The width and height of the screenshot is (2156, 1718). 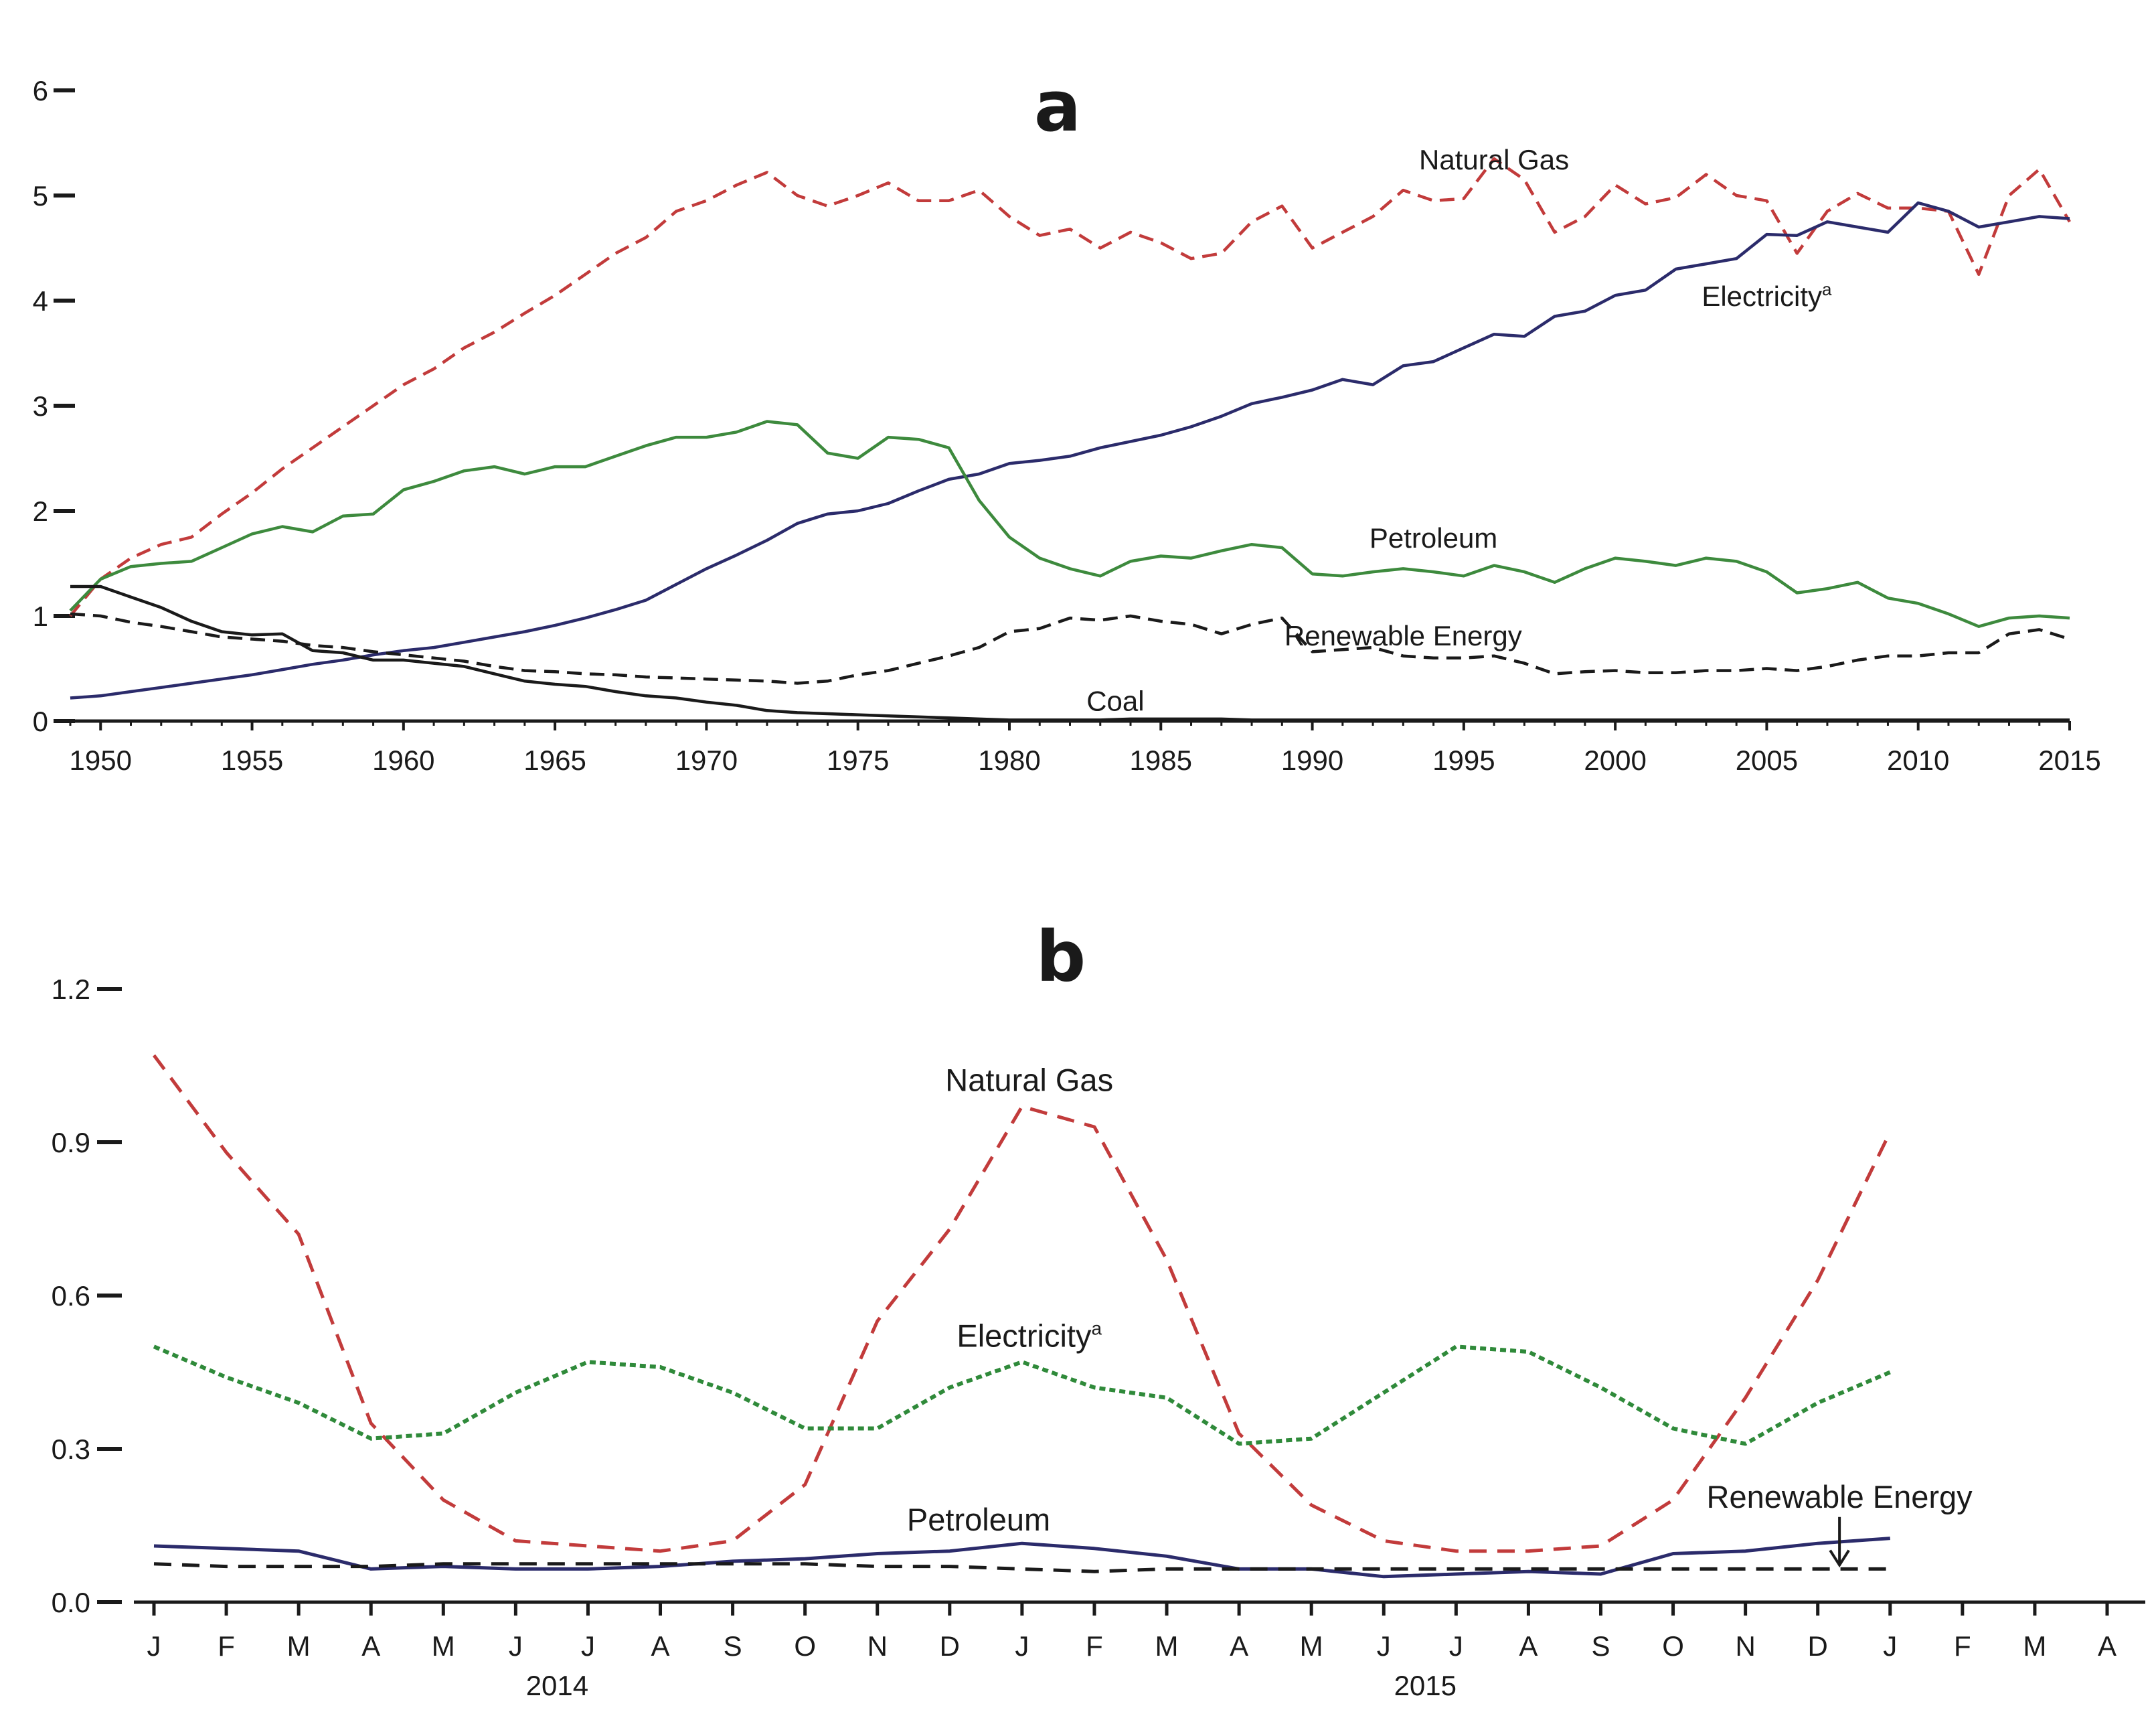 What do you see at coordinates (40, 721) in the screenshot?
I see `panel-a-y-tick-label: 0` at bounding box center [40, 721].